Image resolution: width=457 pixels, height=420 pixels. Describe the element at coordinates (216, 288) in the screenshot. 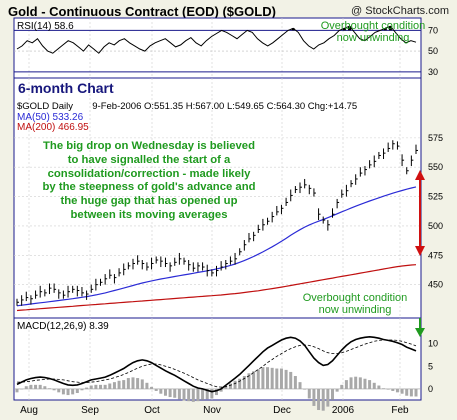

I see `ma200-line` at that location.